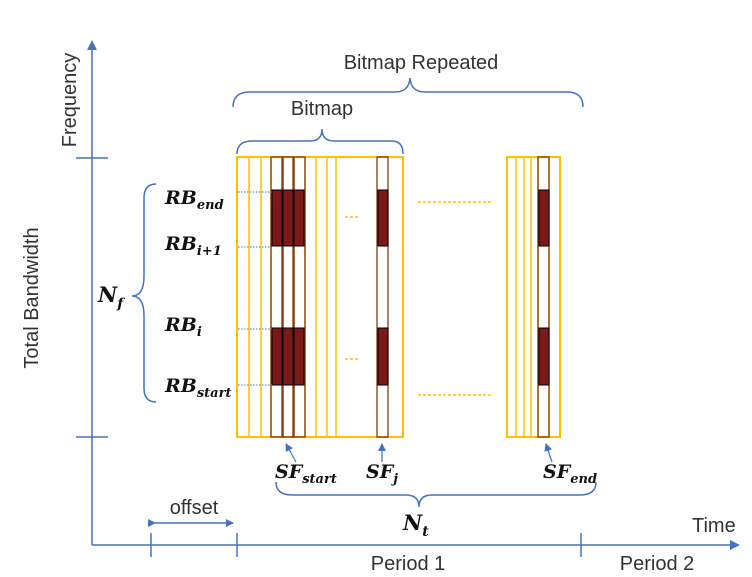 The width and height of the screenshot is (752, 577). Describe the element at coordinates (320, 141) in the screenshot. I see `bitmap-brace` at that location.